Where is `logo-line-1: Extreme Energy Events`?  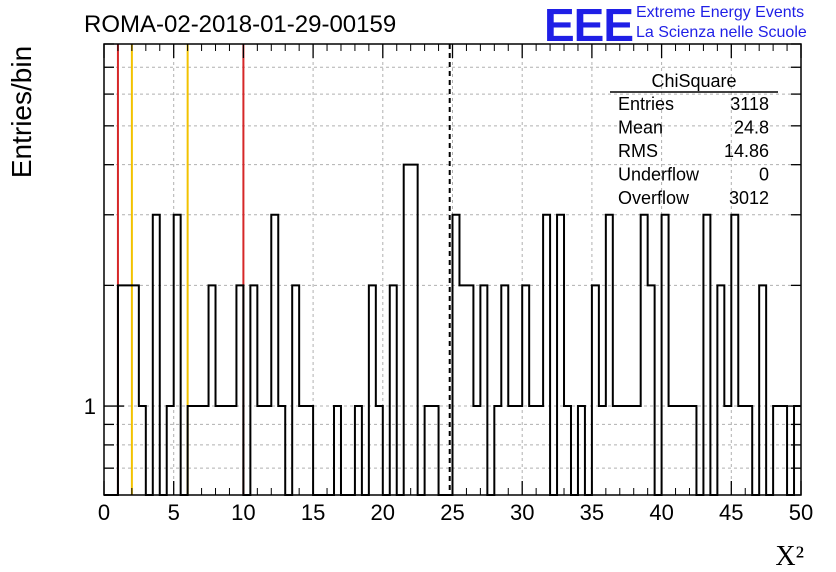 logo-line-1: Extreme Energy Events is located at coordinates (720, 12).